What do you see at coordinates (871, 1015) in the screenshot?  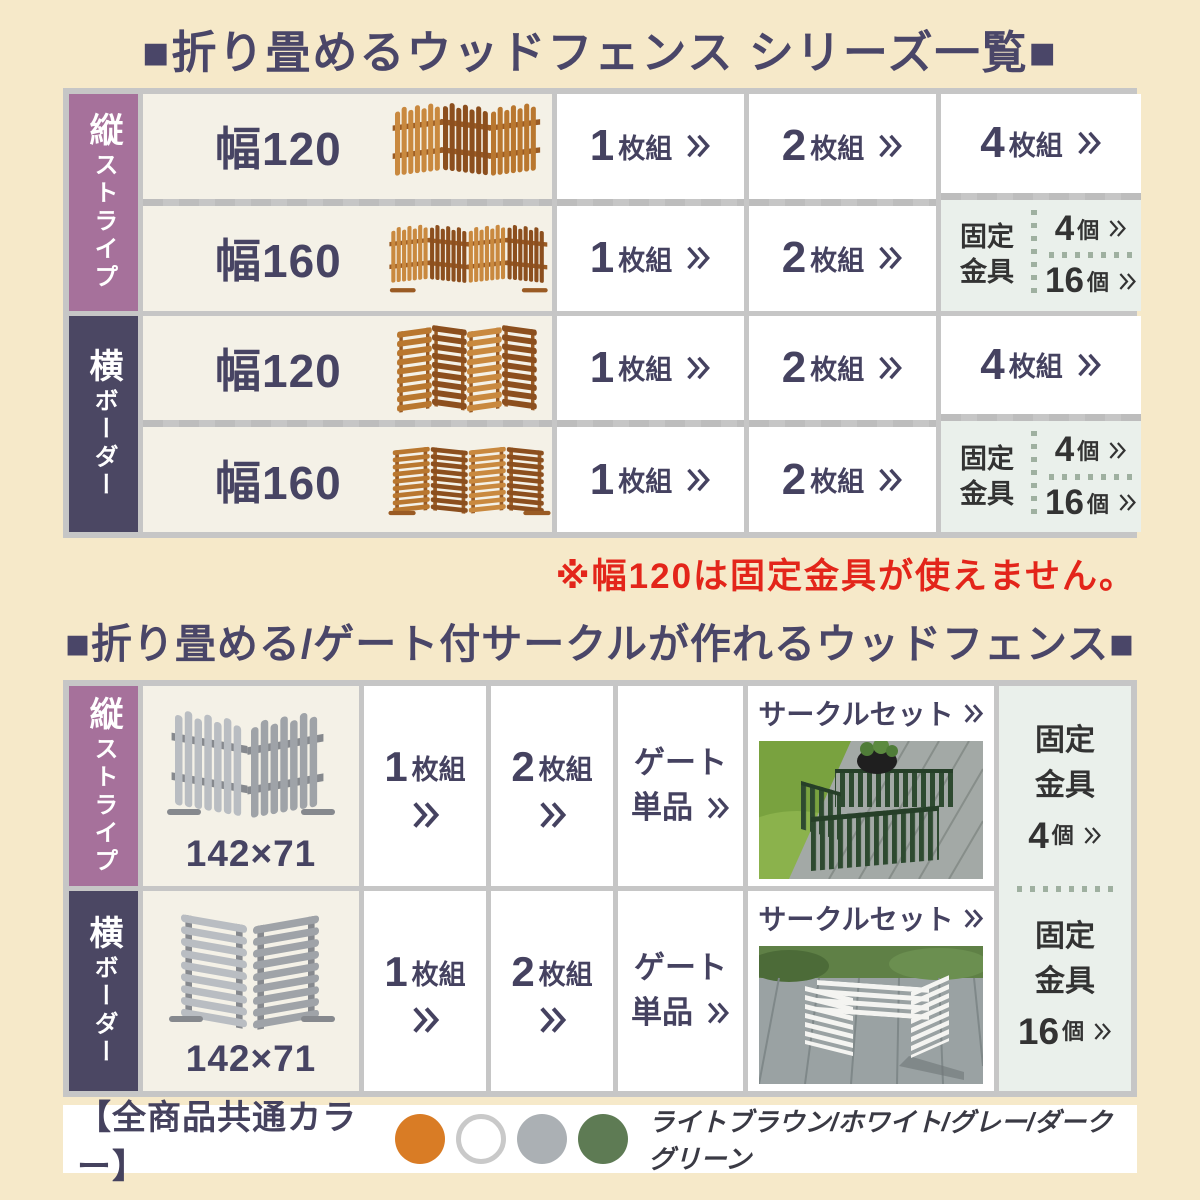 I see `circle-set-photo-white` at bounding box center [871, 1015].